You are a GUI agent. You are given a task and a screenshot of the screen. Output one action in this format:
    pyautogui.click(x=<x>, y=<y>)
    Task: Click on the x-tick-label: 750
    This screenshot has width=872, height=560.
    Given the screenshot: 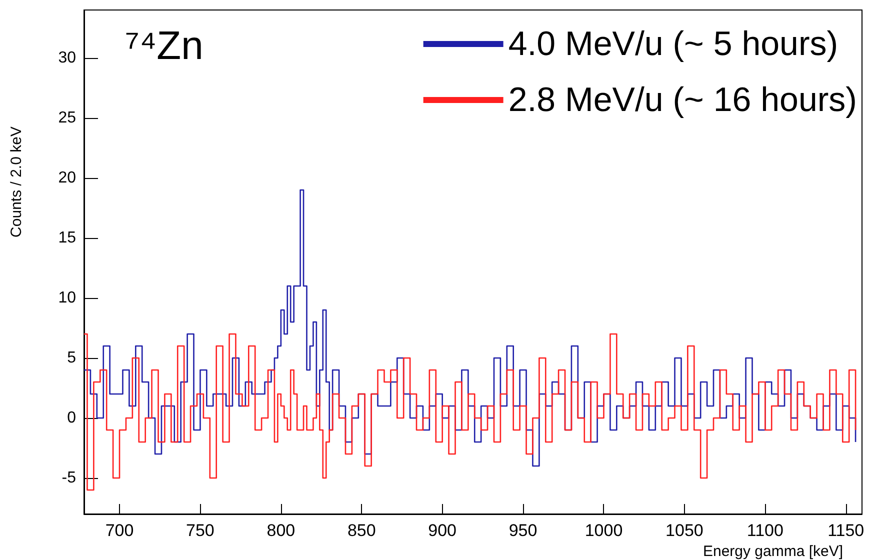 What is the action you would take?
    pyautogui.click(x=200, y=530)
    